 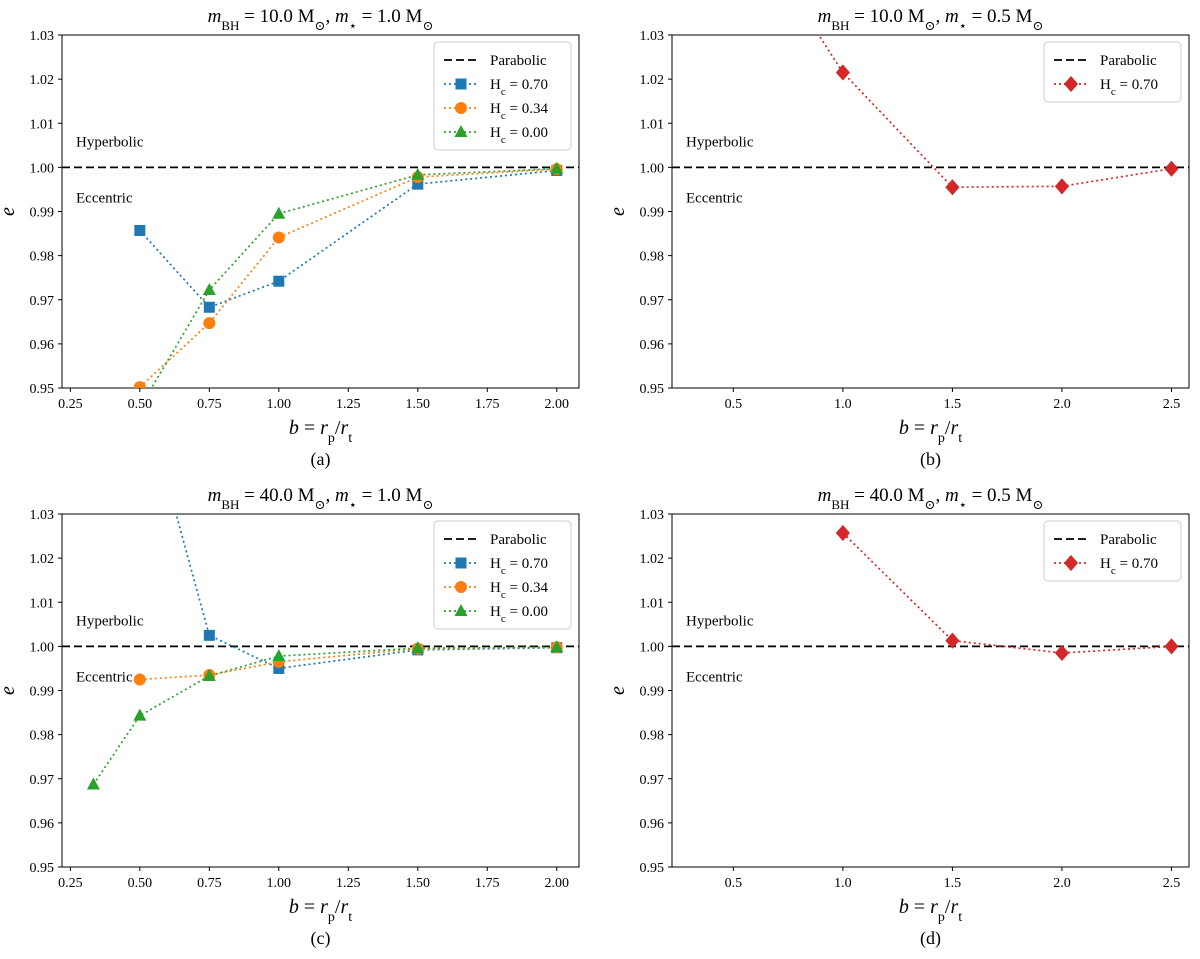 What do you see at coordinates (321, 19) in the screenshot?
I see `chart-title: mBH = 10.0 M⊙, m⋆ = 1.0 M⊙` at bounding box center [321, 19].